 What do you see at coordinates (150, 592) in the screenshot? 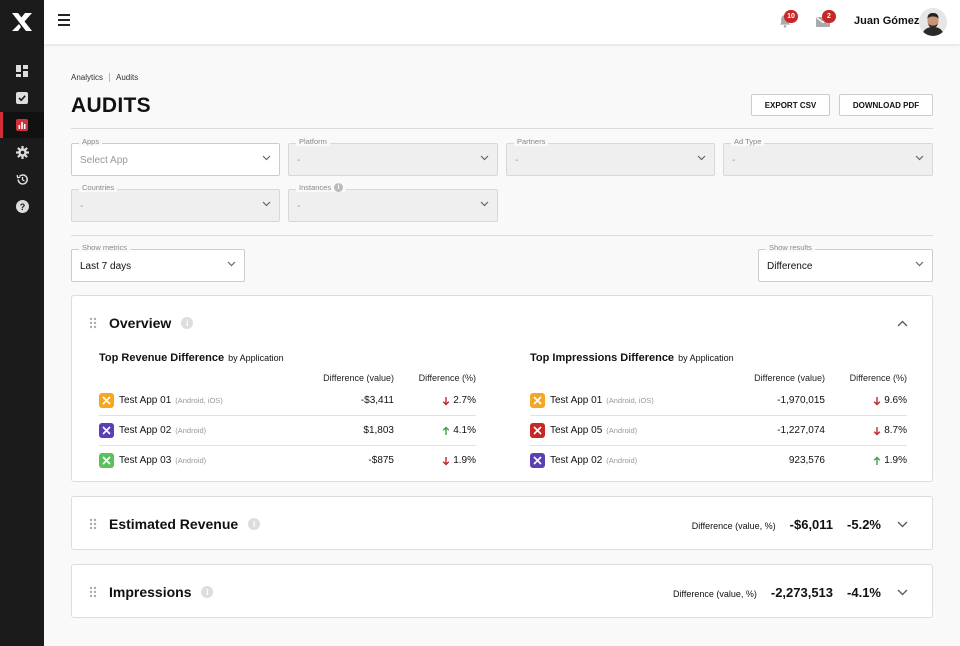
I see `impressions-title: Impressions` at bounding box center [150, 592].